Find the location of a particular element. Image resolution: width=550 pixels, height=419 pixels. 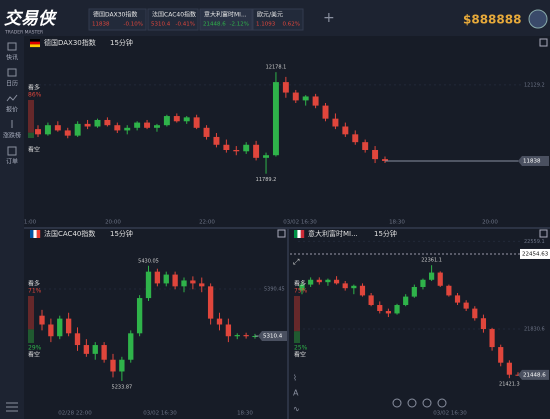

next is located at coordinates (427, 403).